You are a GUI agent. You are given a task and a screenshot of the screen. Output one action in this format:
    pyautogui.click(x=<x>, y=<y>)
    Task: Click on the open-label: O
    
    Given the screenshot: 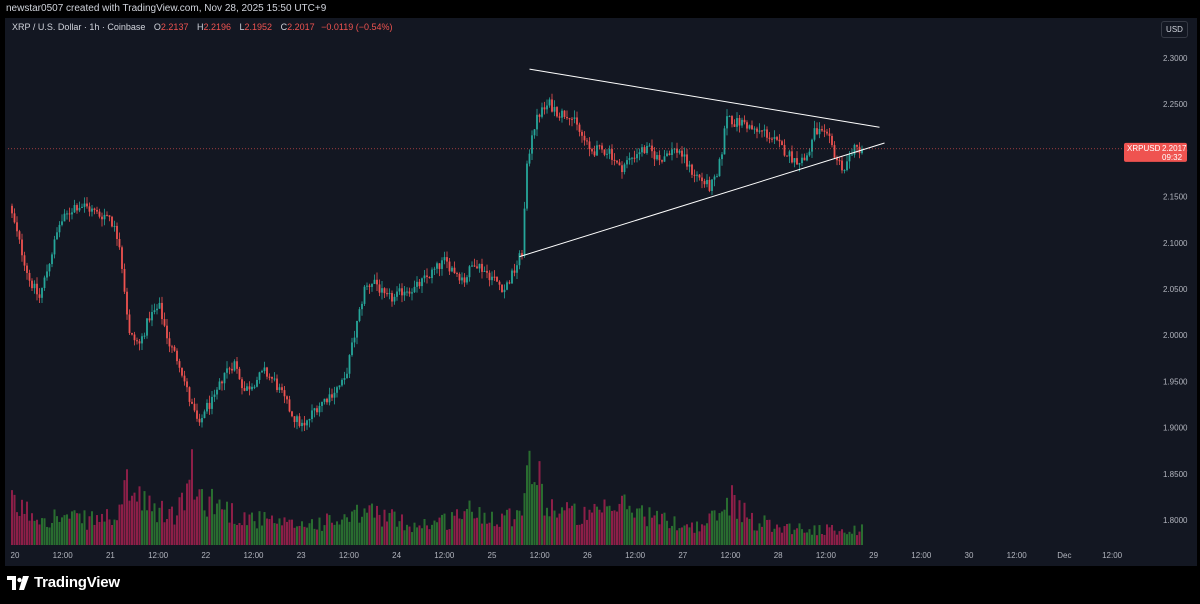 What is the action you would take?
    pyautogui.click(x=157, y=27)
    